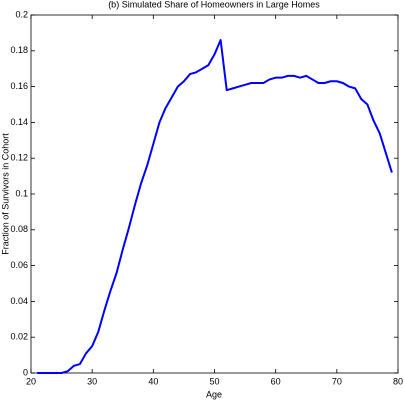 The height and width of the screenshot is (405, 404). I want to click on y-tick-label: 0.02, so click(19, 337).